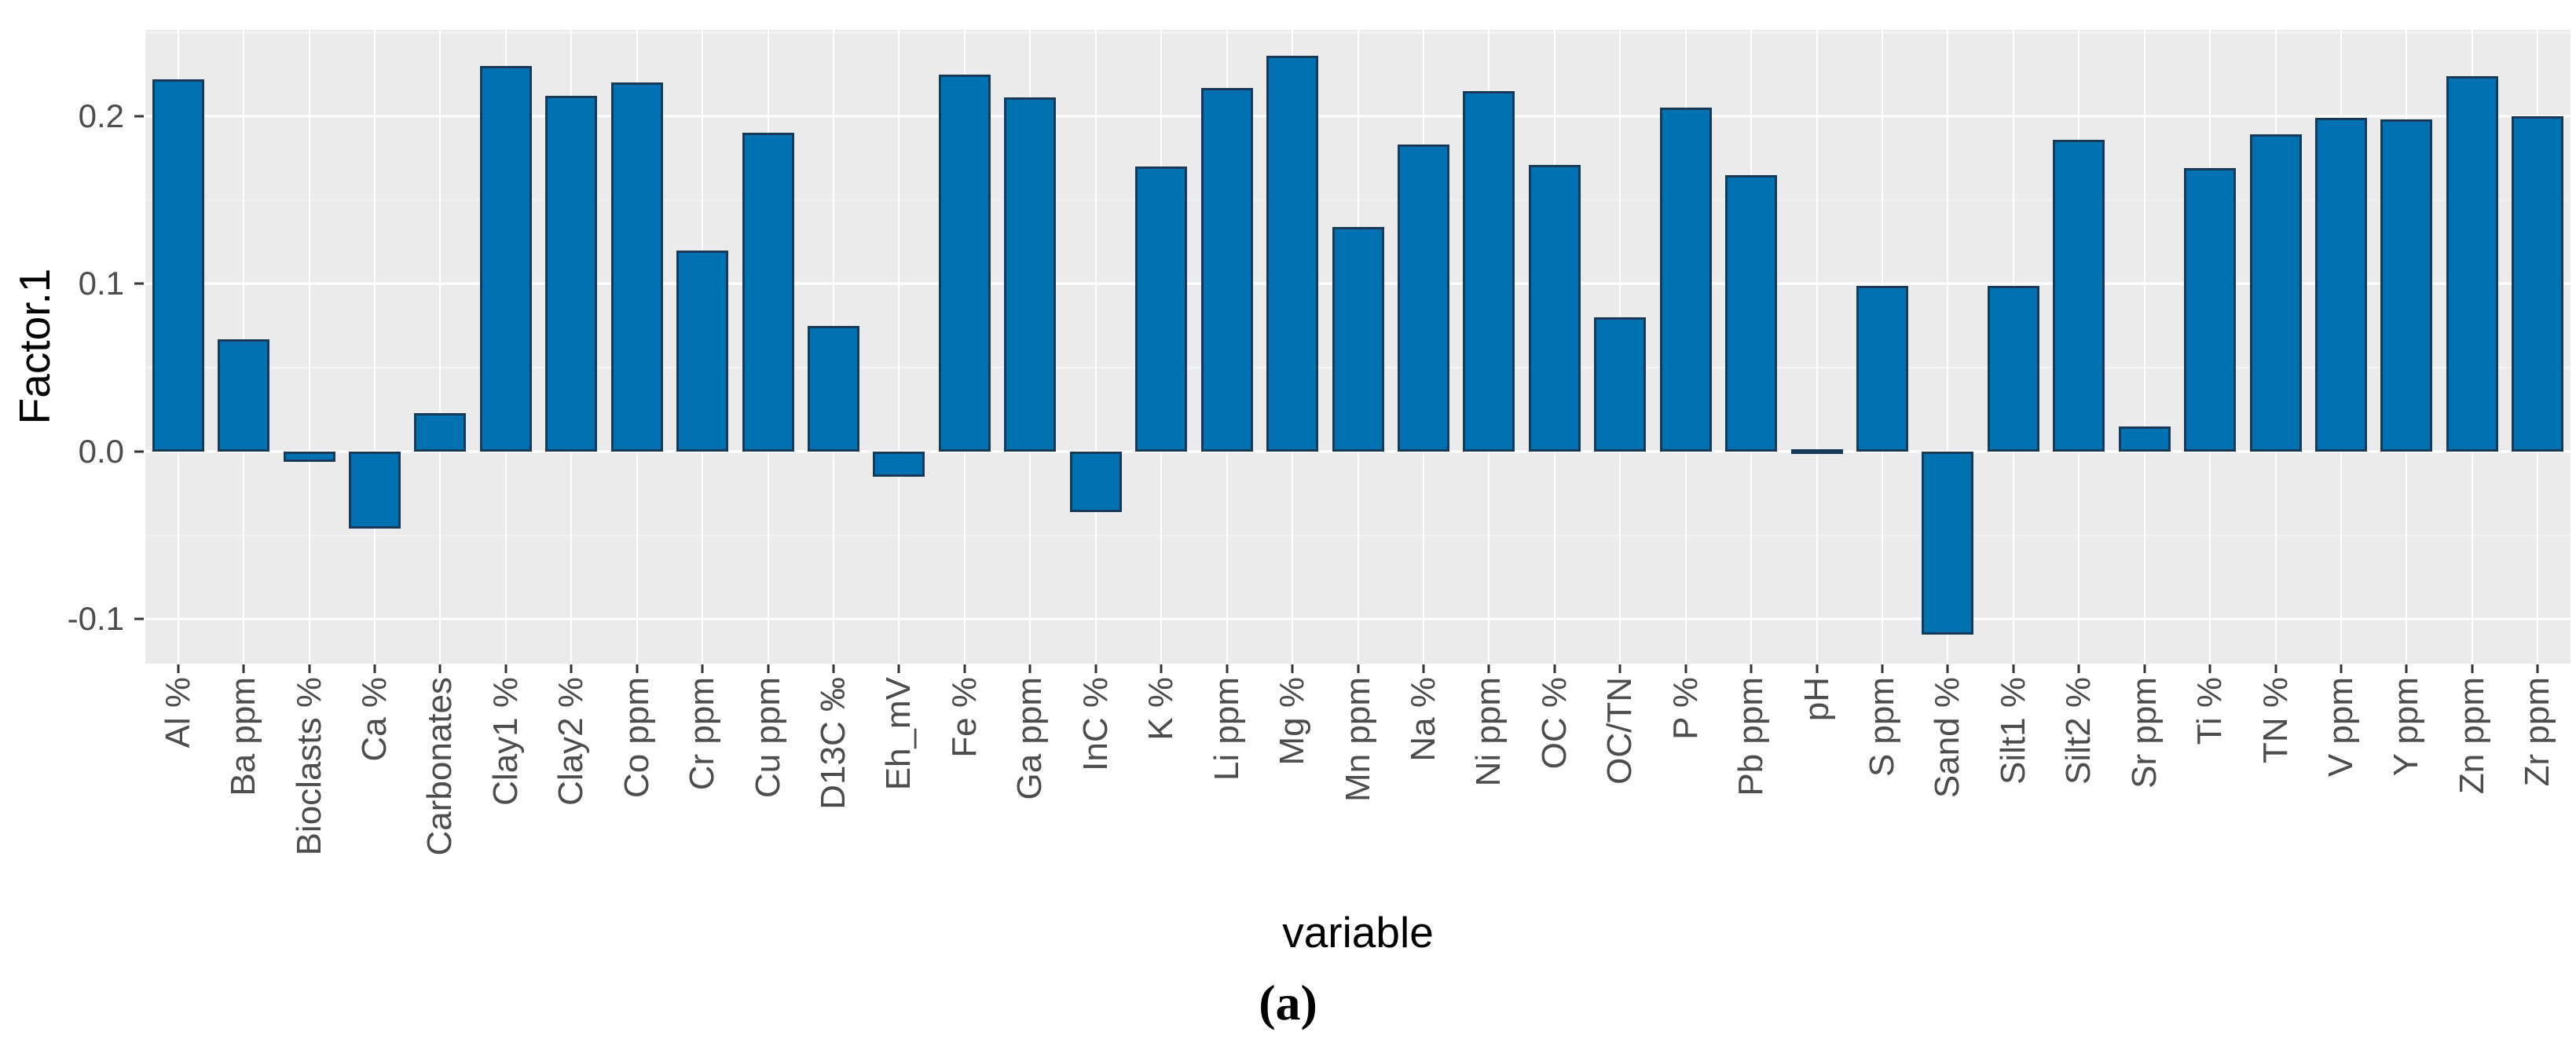 Image resolution: width=2576 pixels, height=1054 pixels. Describe the element at coordinates (177, 712) in the screenshot. I see `x-tick-label: Al %` at that location.